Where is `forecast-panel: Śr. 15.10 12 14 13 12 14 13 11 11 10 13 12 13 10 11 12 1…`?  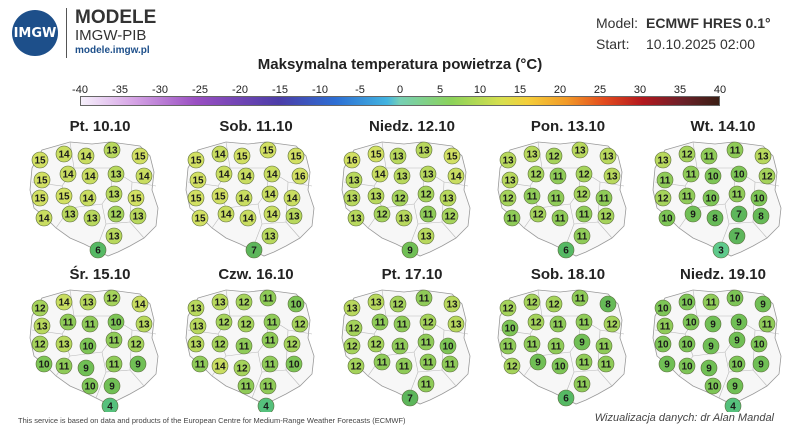
forecast-panel: Śr. 15.10 12 14 13 12 14 13 11 11 10 13 12 13 10 11 12 1… is located at coordinates (100, 339).